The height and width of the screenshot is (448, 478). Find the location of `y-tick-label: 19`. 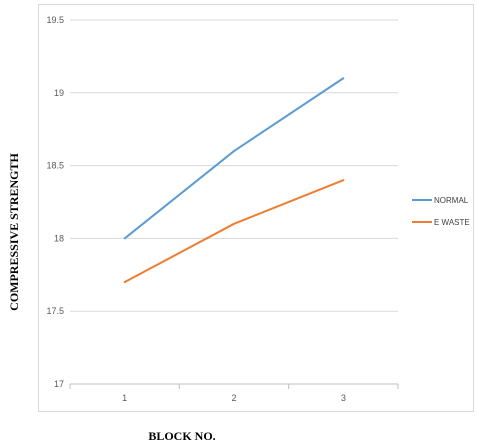

y-tick-label: 19 is located at coordinates (59, 93).